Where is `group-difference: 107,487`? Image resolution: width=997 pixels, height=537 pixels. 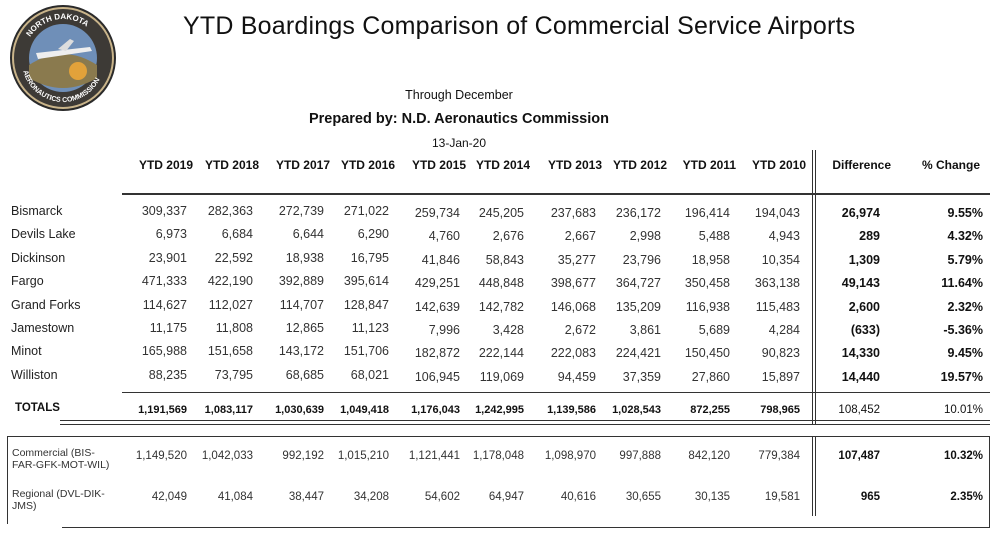 group-difference: 107,487 is located at coordinates (859, 456).